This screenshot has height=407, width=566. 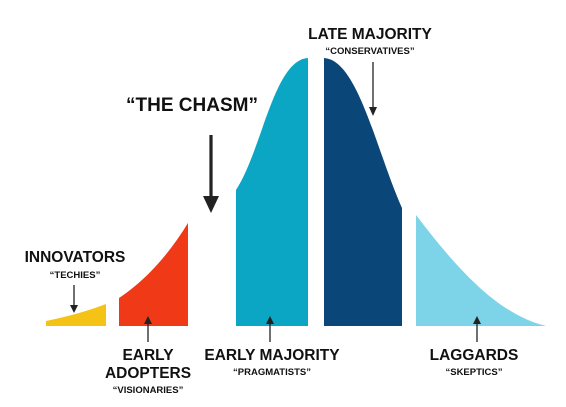 What do you see at coordinates (148, 373) in the screenshot?
I see `early-adopters-label-line2: ADOPTERS` at bounding box center [148, 373].